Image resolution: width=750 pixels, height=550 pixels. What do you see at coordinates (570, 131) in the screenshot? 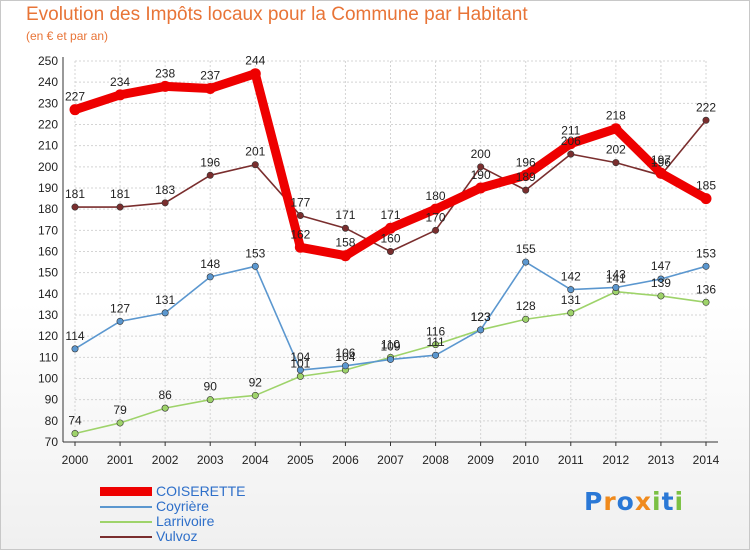
I see `data-label-coiserette: 211` at bounding box center [570, 131].